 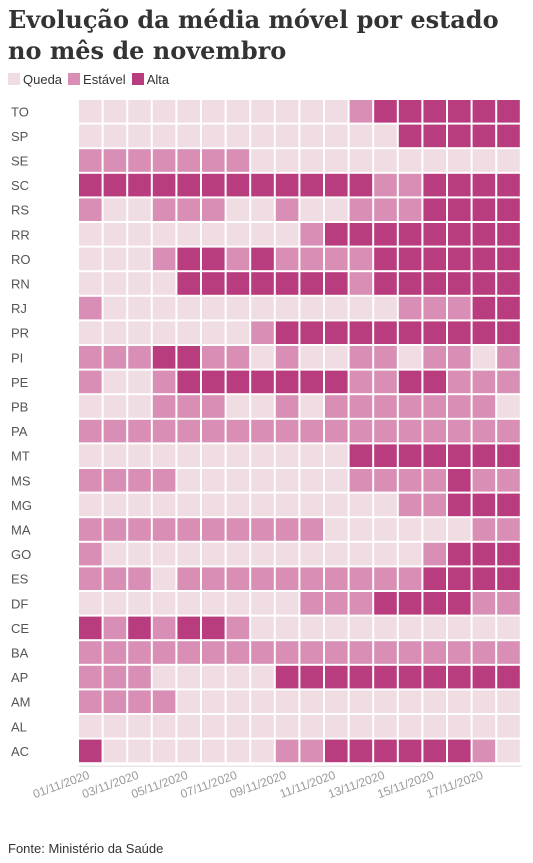 I want to click on row-label-pb: PB, so click(x=19, y=407).